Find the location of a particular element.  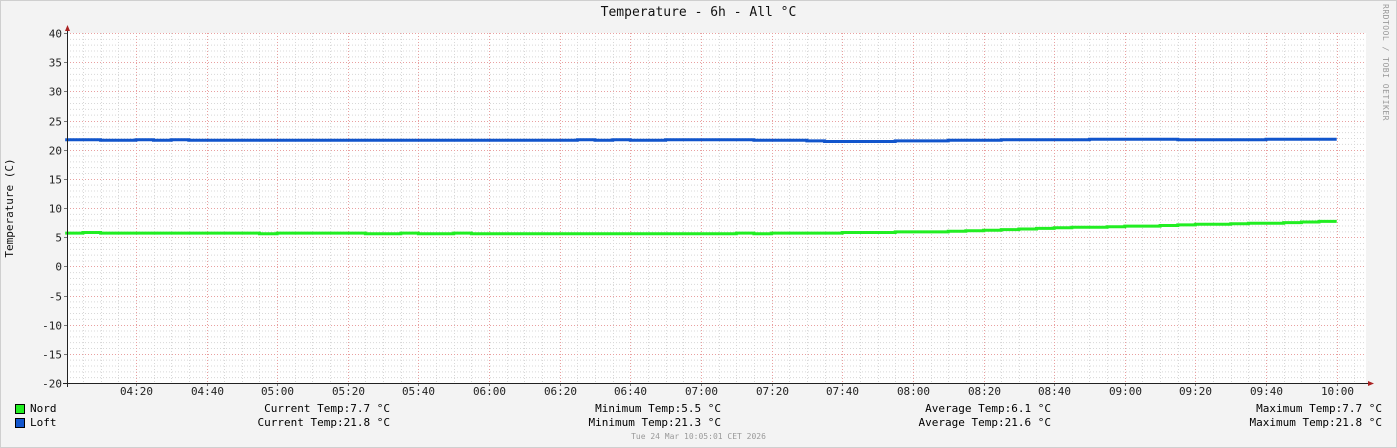

y-tick-label: 10 is located at coordinates (55, 209).